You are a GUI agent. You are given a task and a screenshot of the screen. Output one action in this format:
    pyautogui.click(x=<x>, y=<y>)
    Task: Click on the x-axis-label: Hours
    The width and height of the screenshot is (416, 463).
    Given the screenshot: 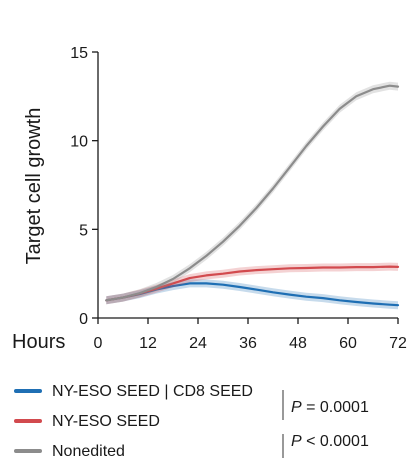 What is the action you would take?
    pyautogui.click(x=38, y=342)
    